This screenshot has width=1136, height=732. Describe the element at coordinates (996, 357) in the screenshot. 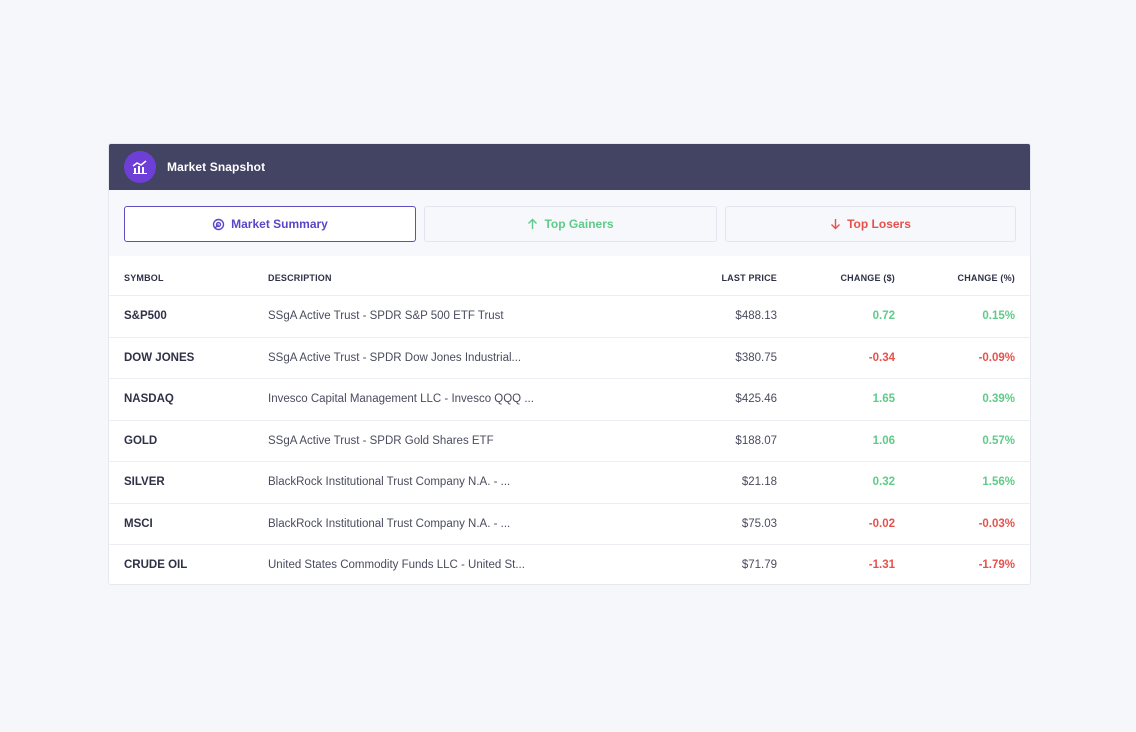

I see `change-pct-cell: -0.09%` at that location.